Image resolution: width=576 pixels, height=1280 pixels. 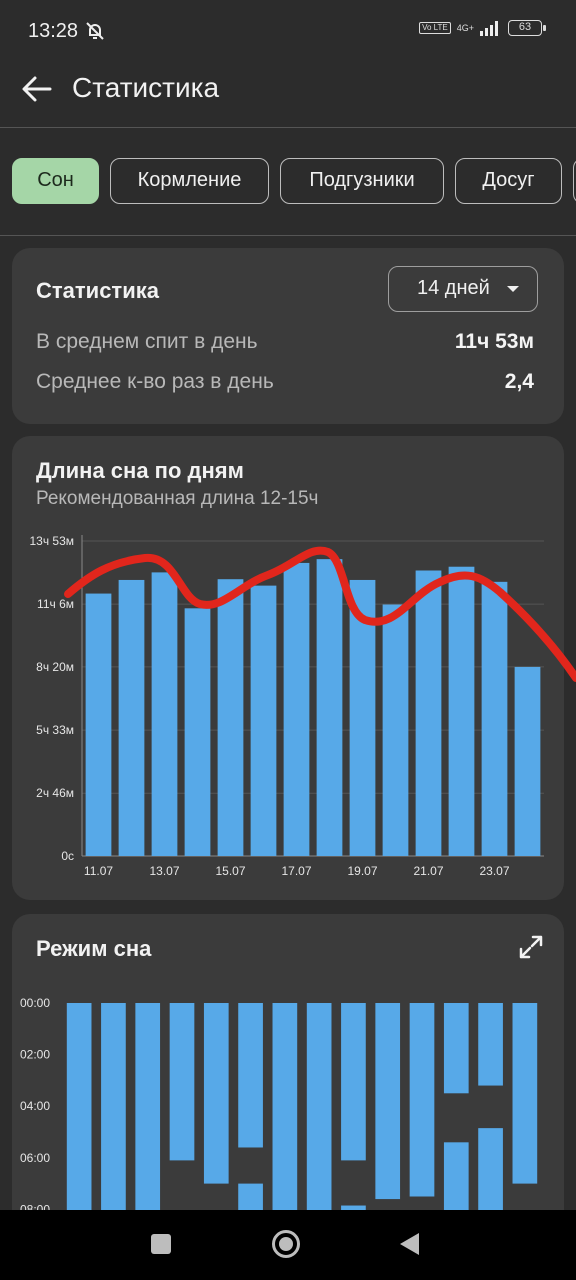 What do you see at coordinates (197, 732) in the screenshot?
I see `bar-14.07` at bounding box center [197, 732].